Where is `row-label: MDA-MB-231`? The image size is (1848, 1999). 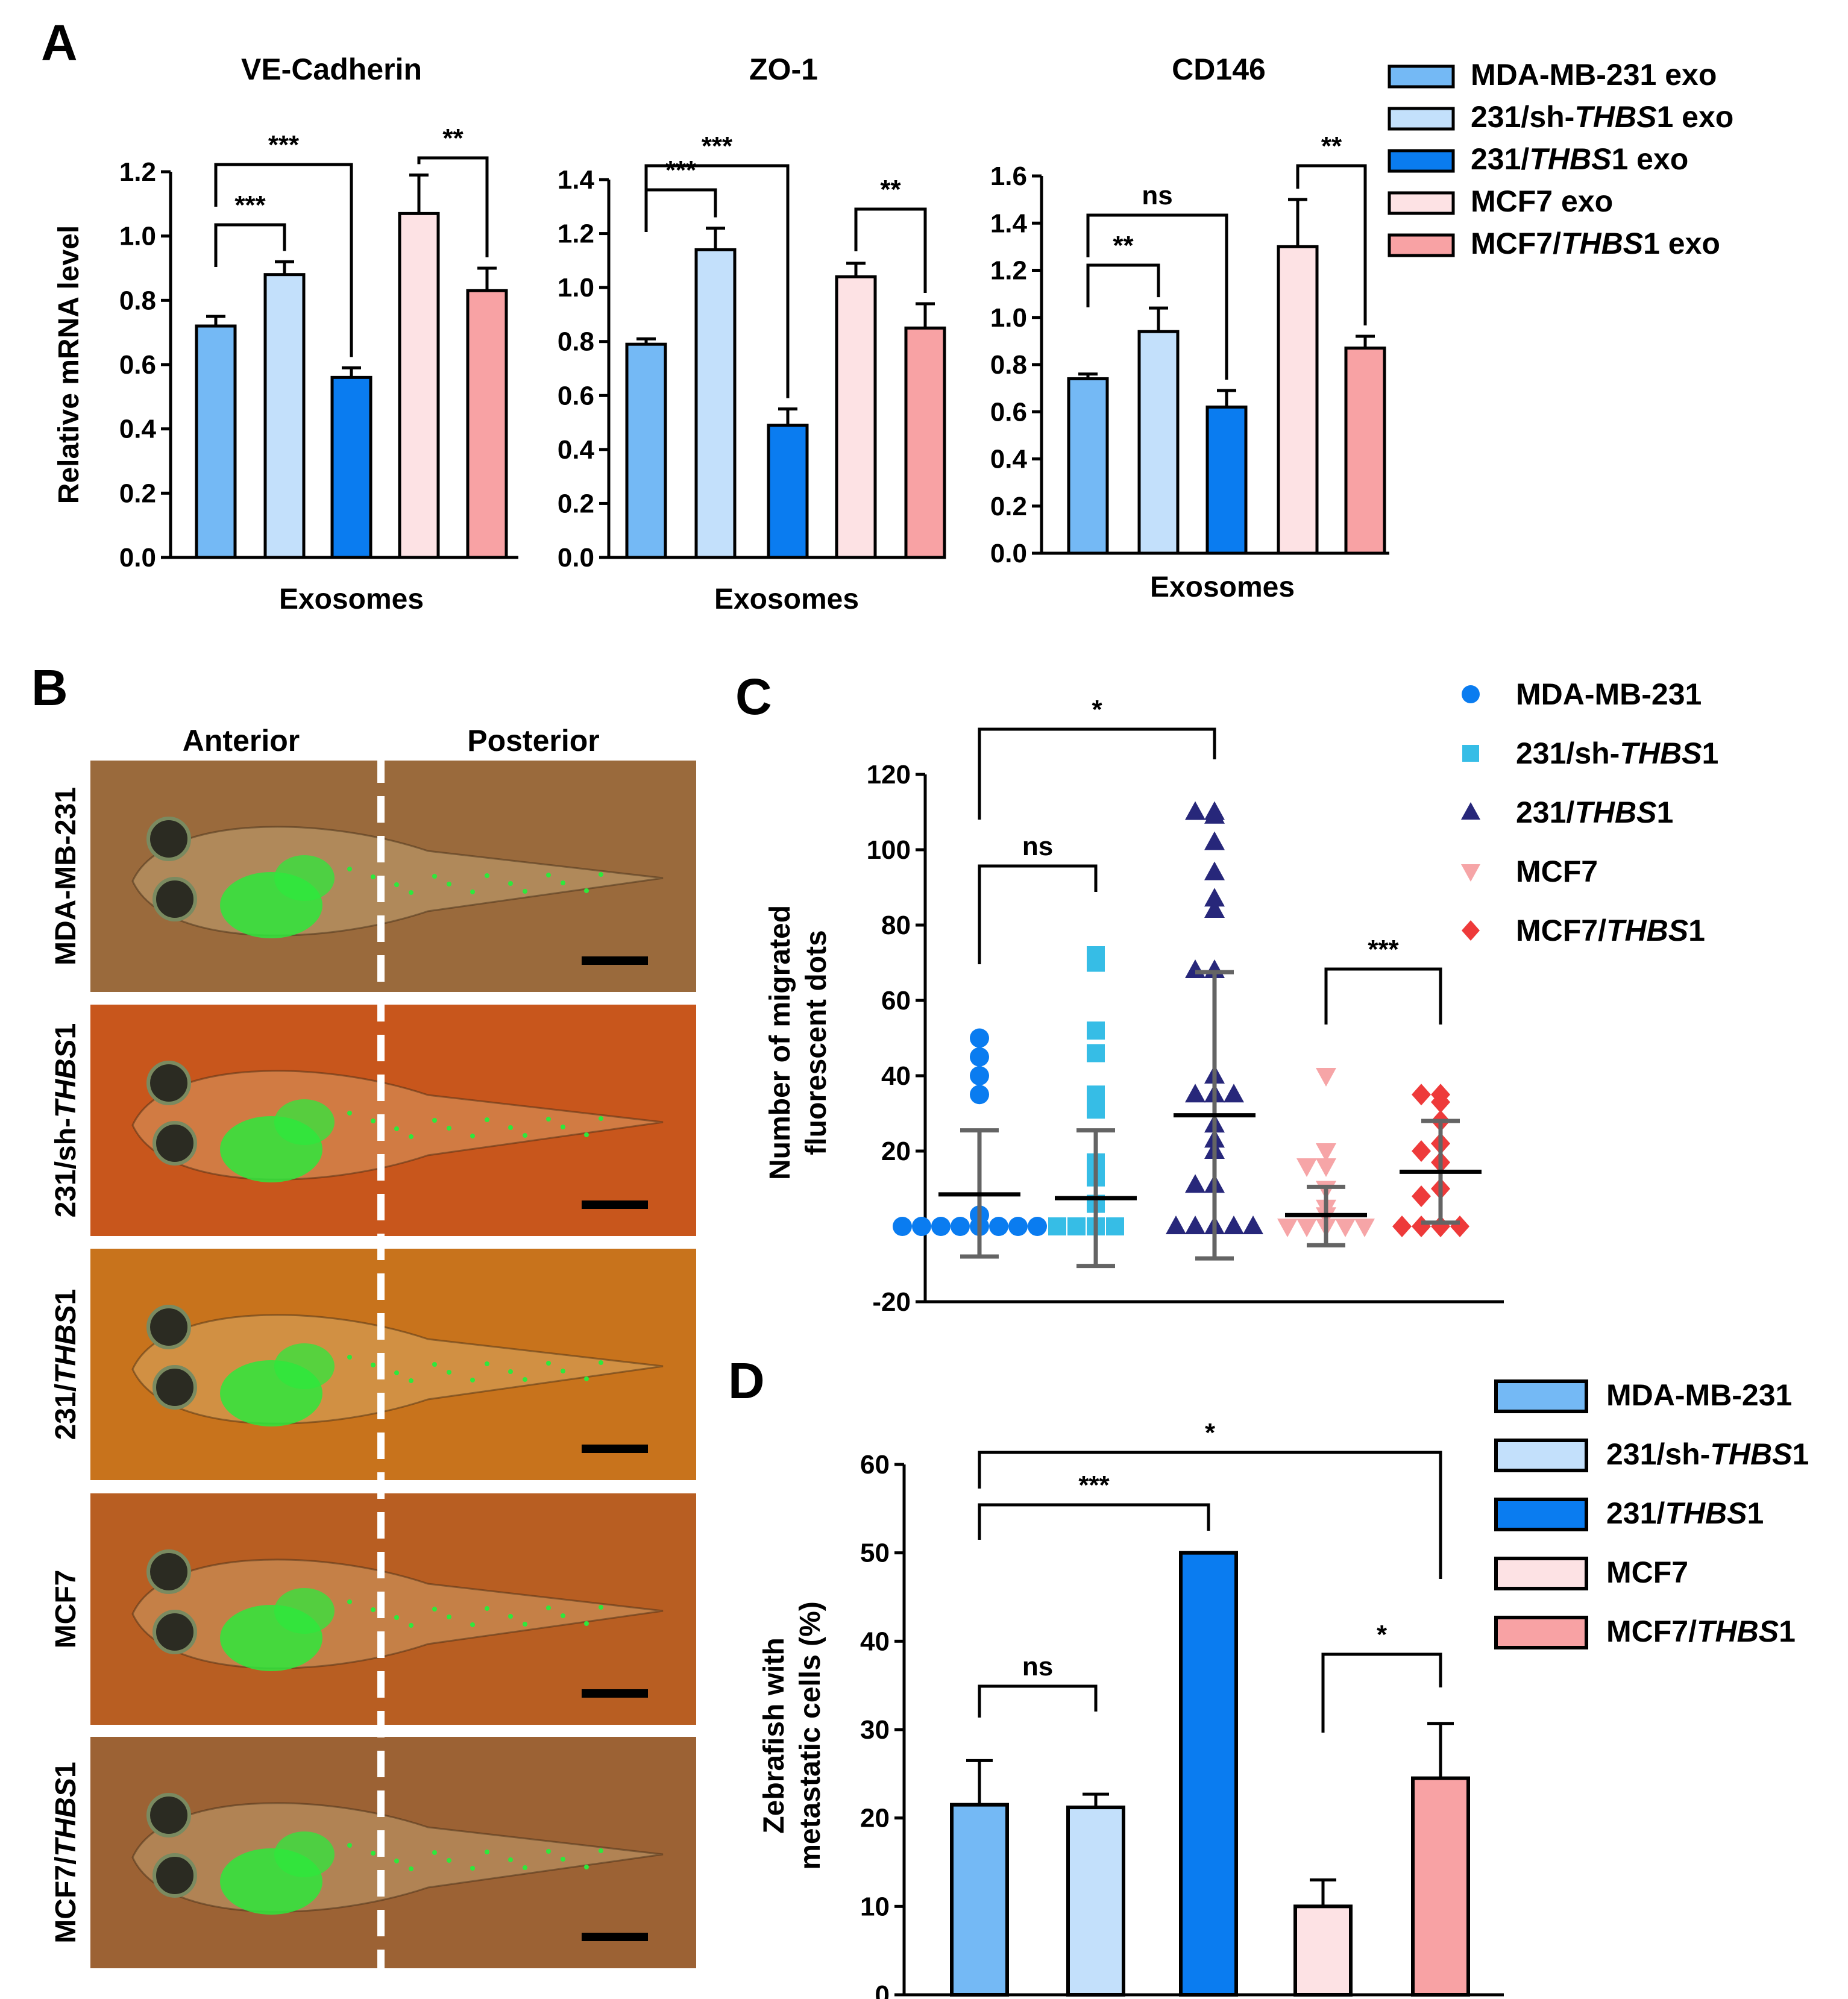 row-label: MDA-MB-231 is located at coordinates (66, 876).